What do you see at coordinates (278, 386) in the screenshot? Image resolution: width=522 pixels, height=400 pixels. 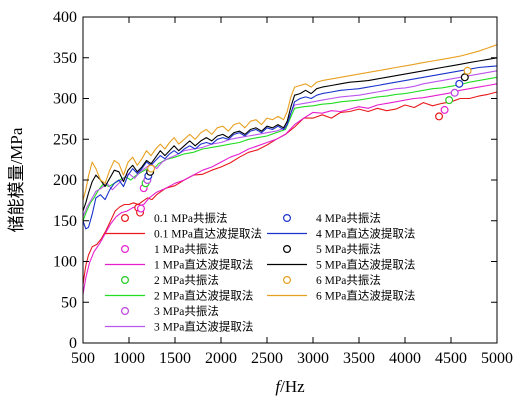 I see `x-axis-label-italic: f` at bounding box center [278, 386].